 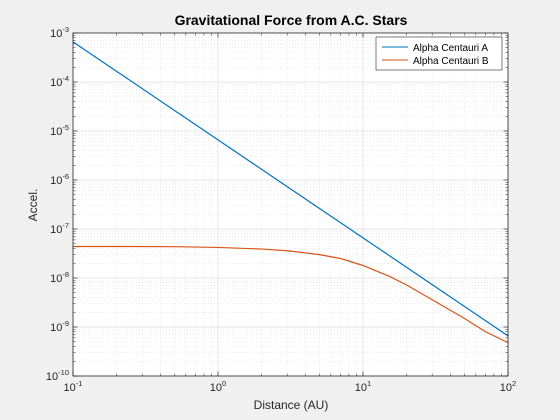 What do you see at coordinates (59, 277) in the screenshot?
I see `y-tick-label: 10⁻⁸` at bounding box center [59, 277].